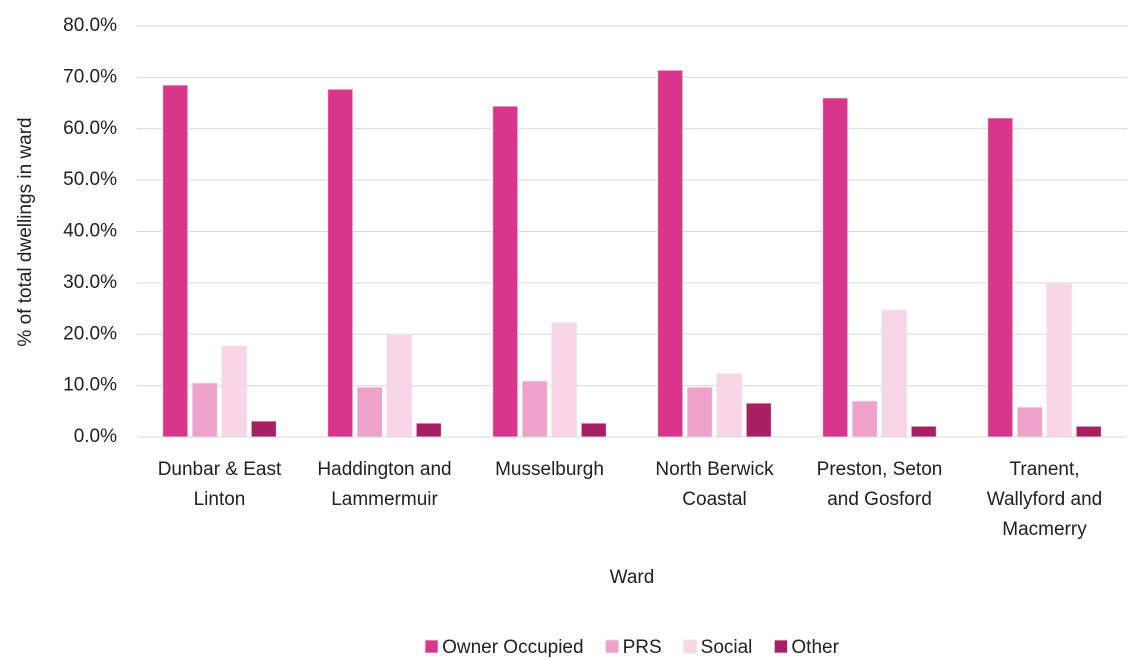 The width and height of the screenshot is (1129, 659). I want to click on y-tick-label: 0.0%, so click(95, 436).